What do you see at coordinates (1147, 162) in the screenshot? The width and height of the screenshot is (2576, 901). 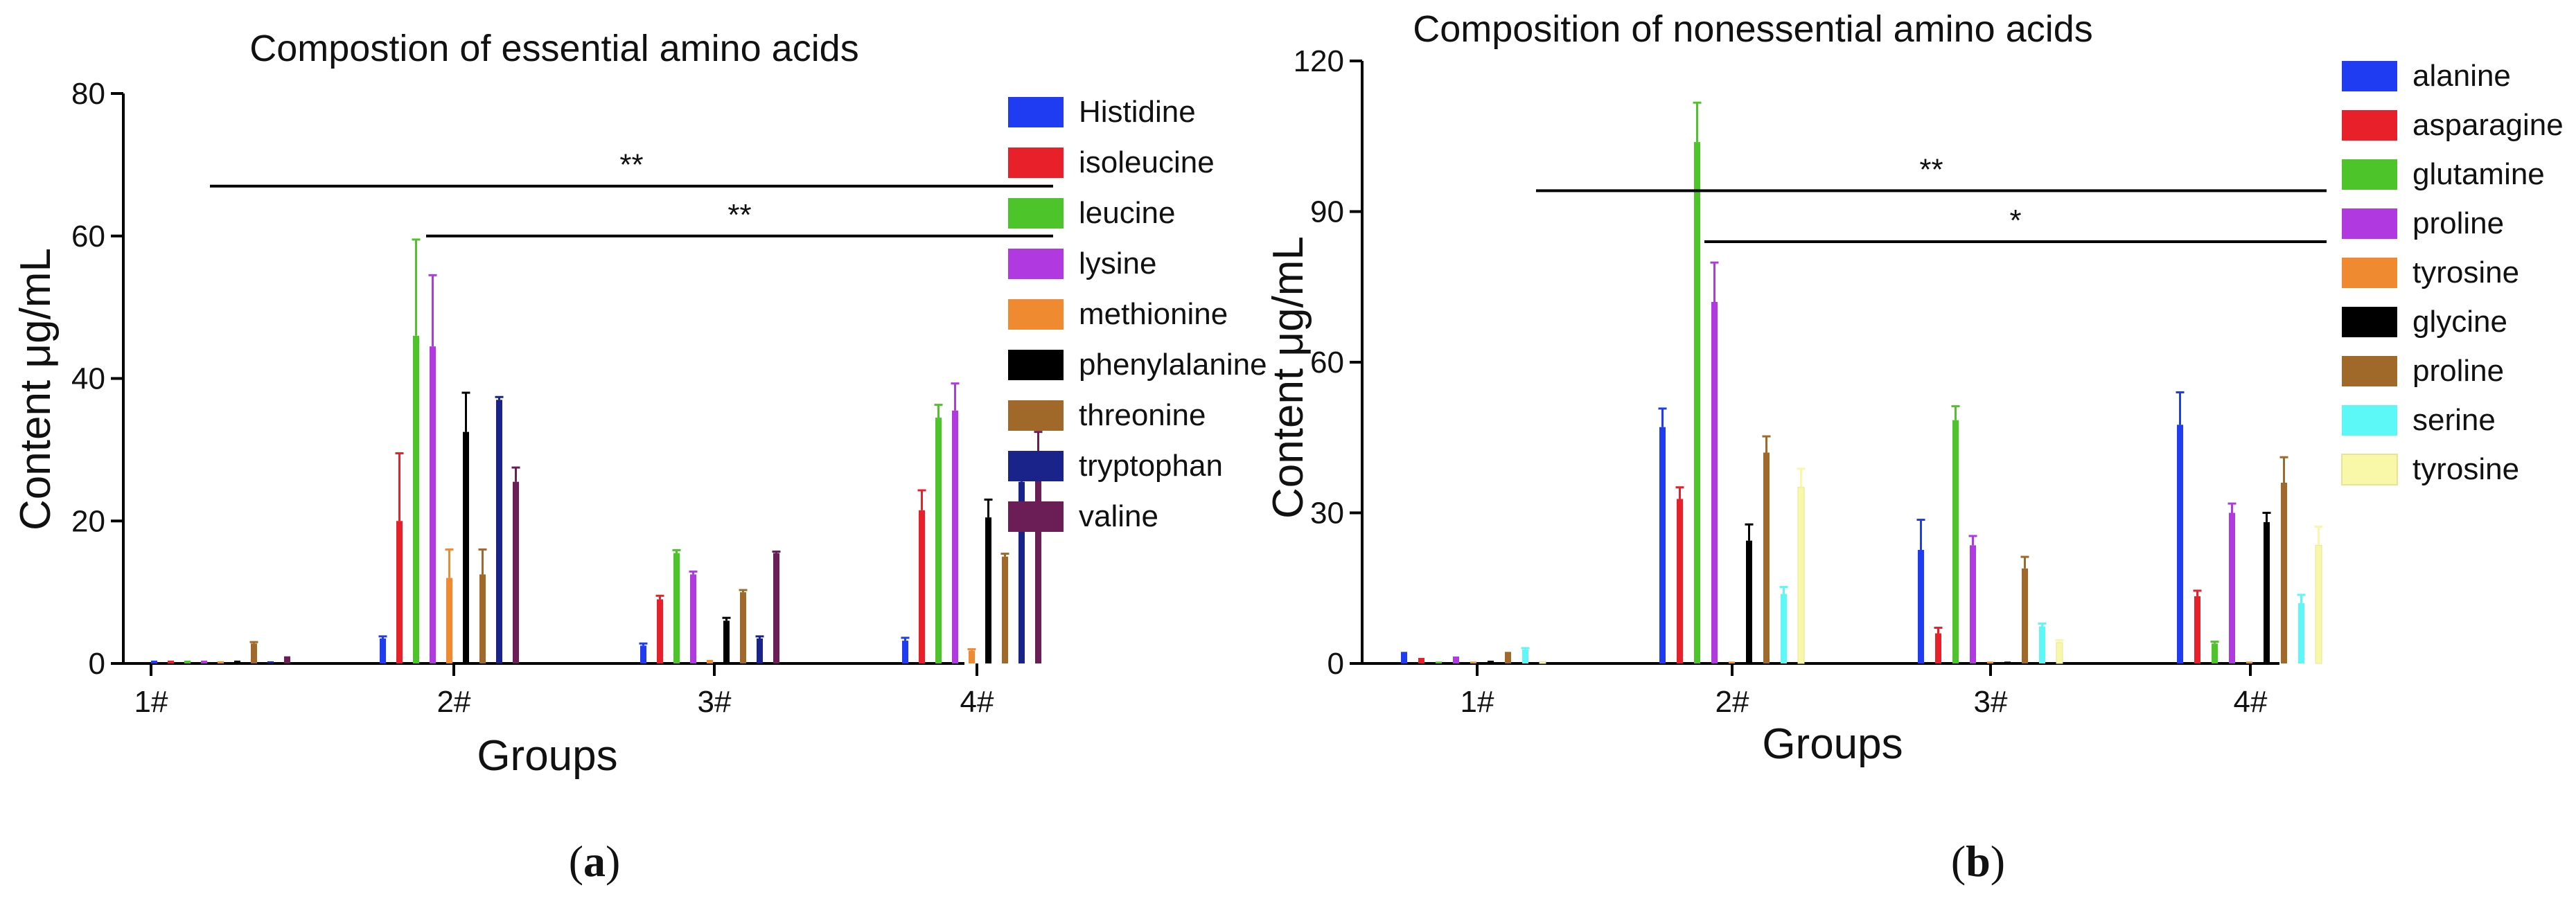 I see `legend-label: isoleucine` at bounding box center [1147, 162].